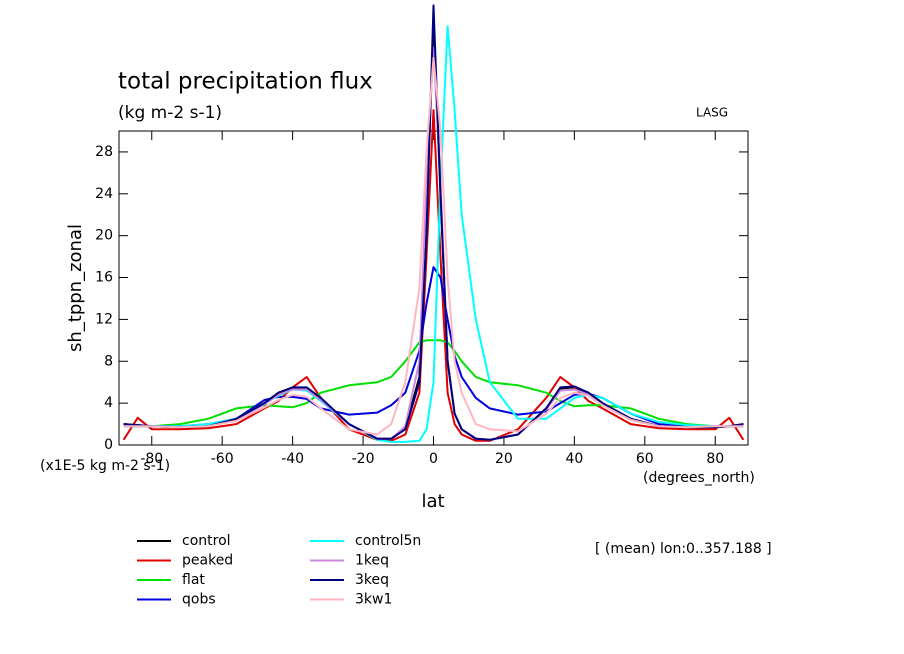 This screenshot has height=654, width=904. Describe the element at coordinates (715, 459) in the screenshot. I see `x-tick-label: 80` at that location.